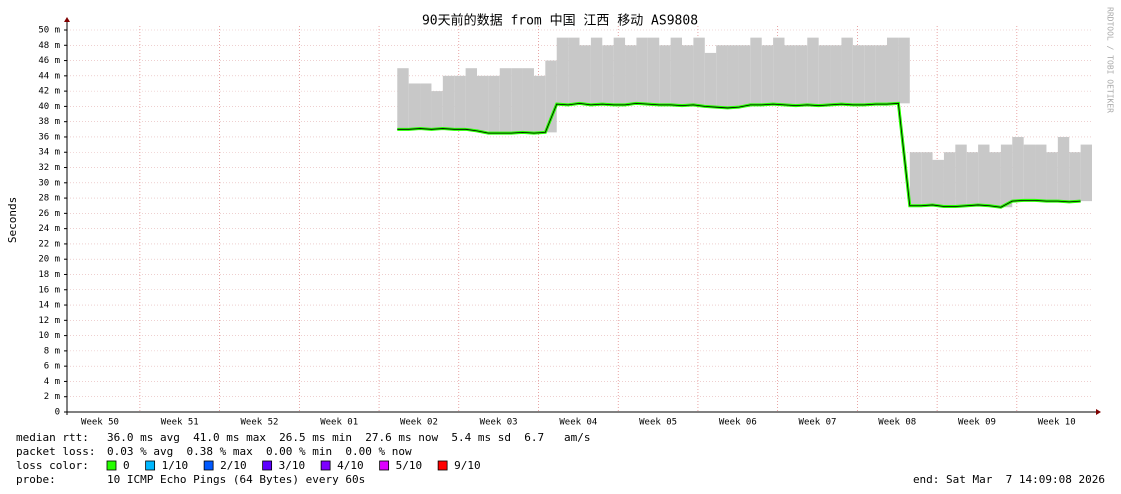  Describe the element at coordinates (1009, 479) in the screenshot. I see `footer-text: end: Sat Mar 7 14:09:08 2026` at that location.